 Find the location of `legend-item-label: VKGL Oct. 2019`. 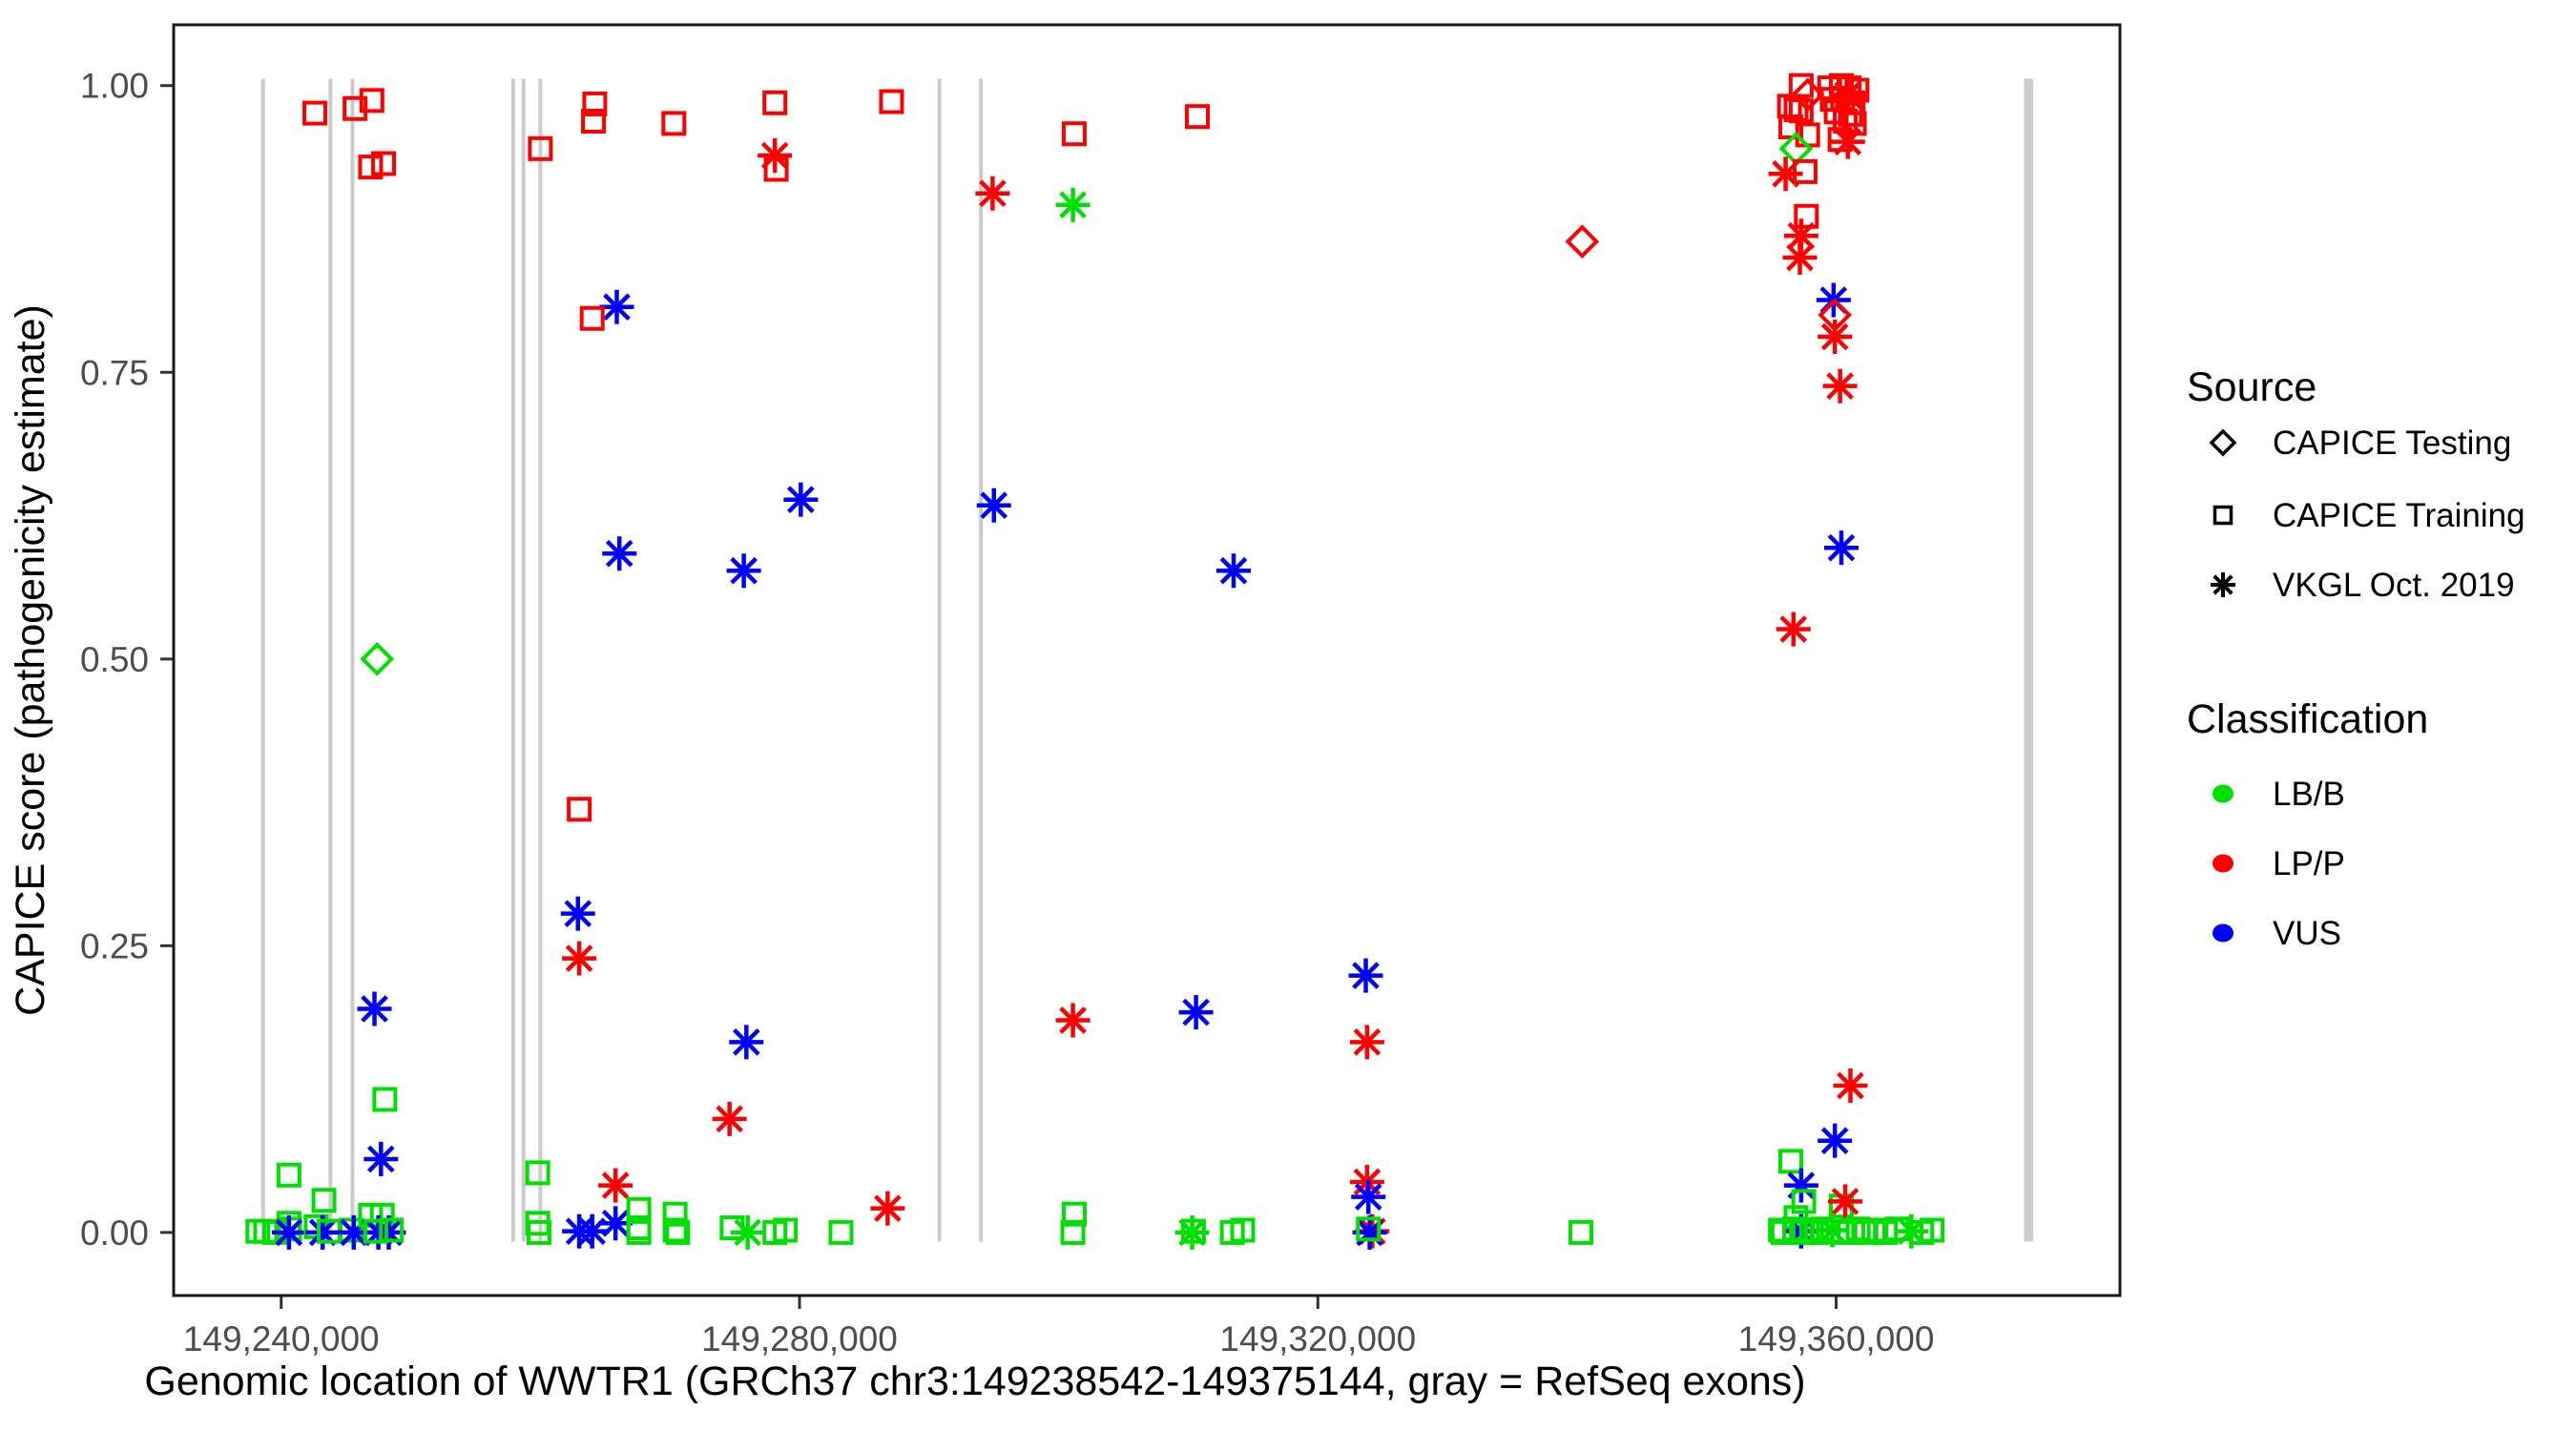

legend-item-label: VKGL Oct. 2019 is located at coordinates (2394, 585).